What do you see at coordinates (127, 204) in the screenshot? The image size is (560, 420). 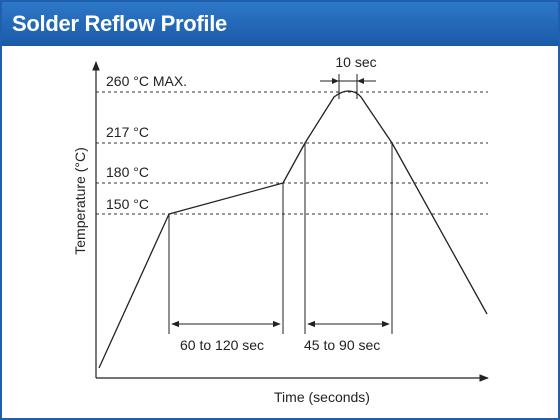 I see `t150-label: 150 °C` at bounding box center [127, 204].